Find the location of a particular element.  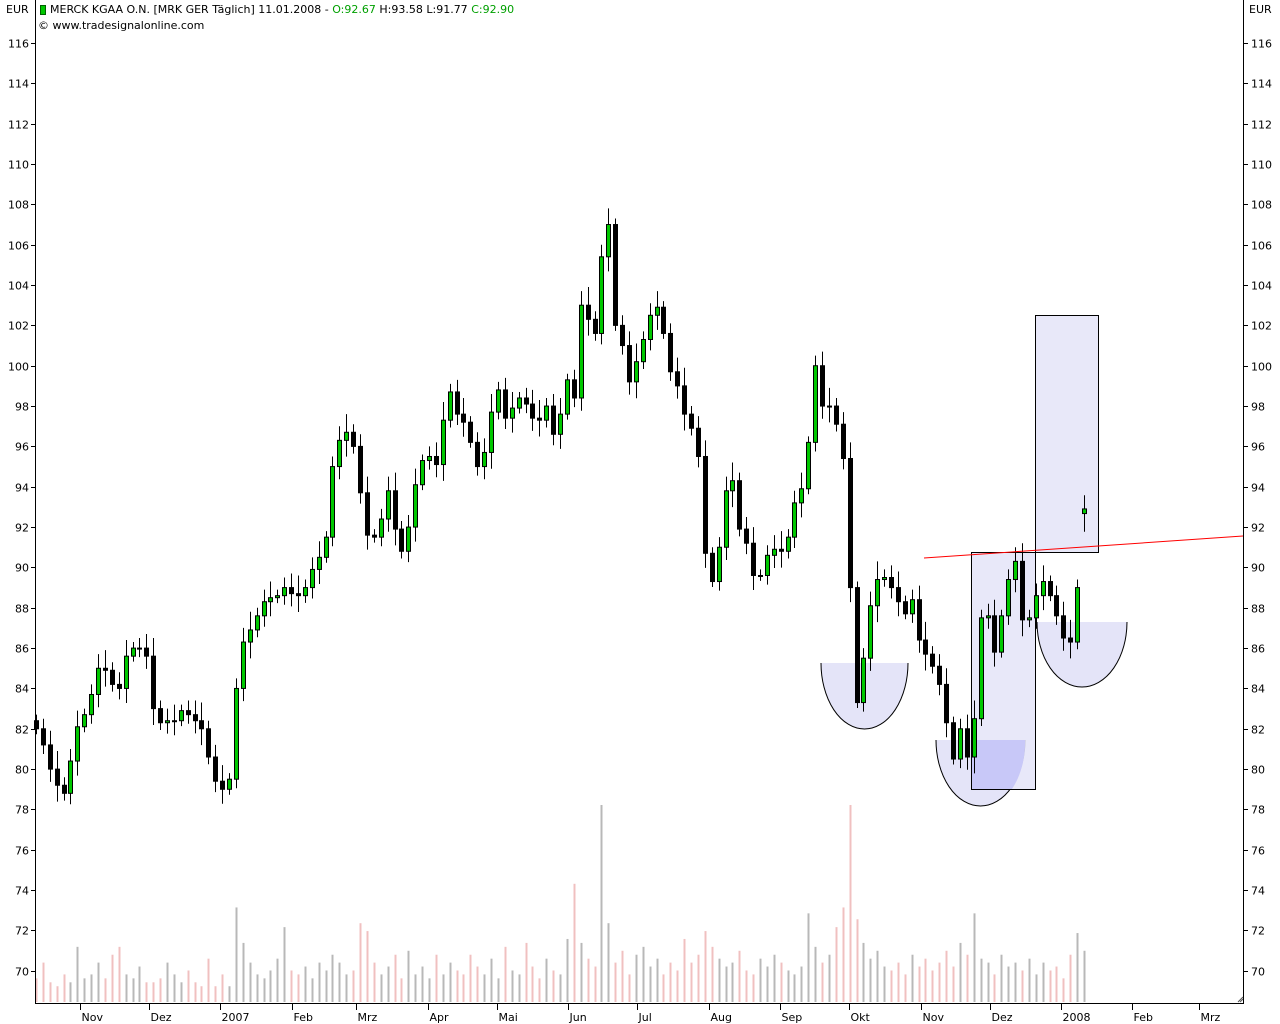

x-tick-label: Feb is located at coordinates (303, 1017).